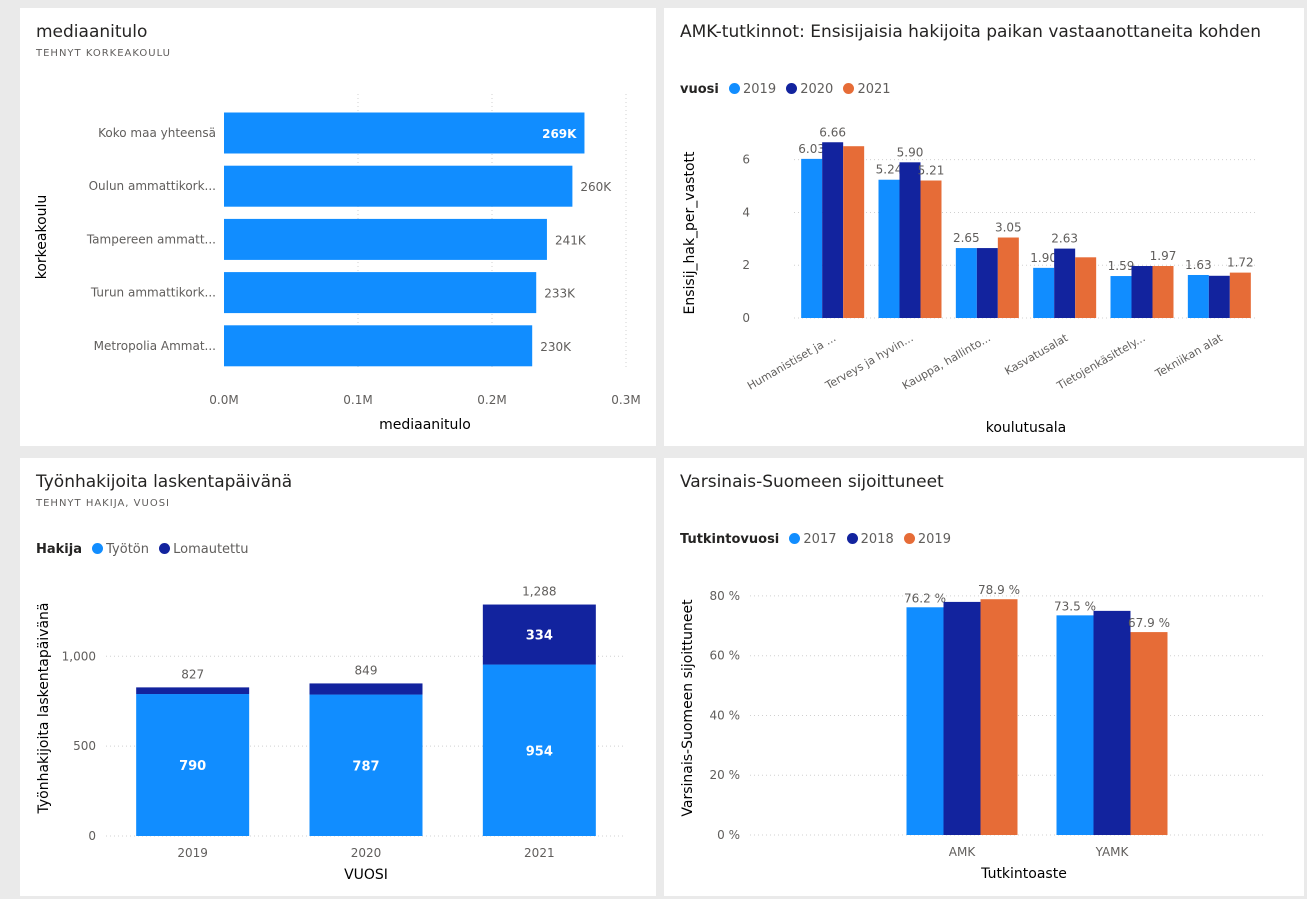 The height and width of the screenshot is (899, 1307). I want to click on x-axis-title: Tutkintoaste, so click(1023, 874).